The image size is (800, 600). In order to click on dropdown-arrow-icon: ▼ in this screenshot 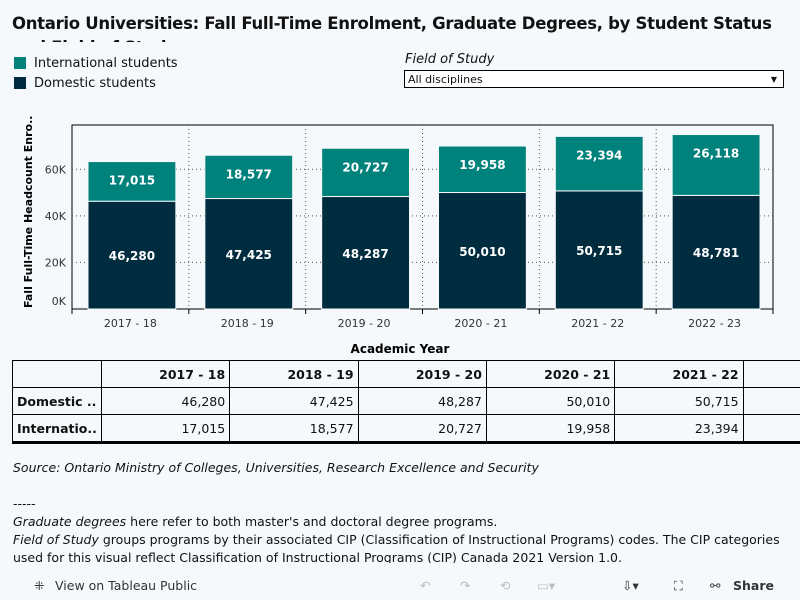, I will do `click(773, 79)`.